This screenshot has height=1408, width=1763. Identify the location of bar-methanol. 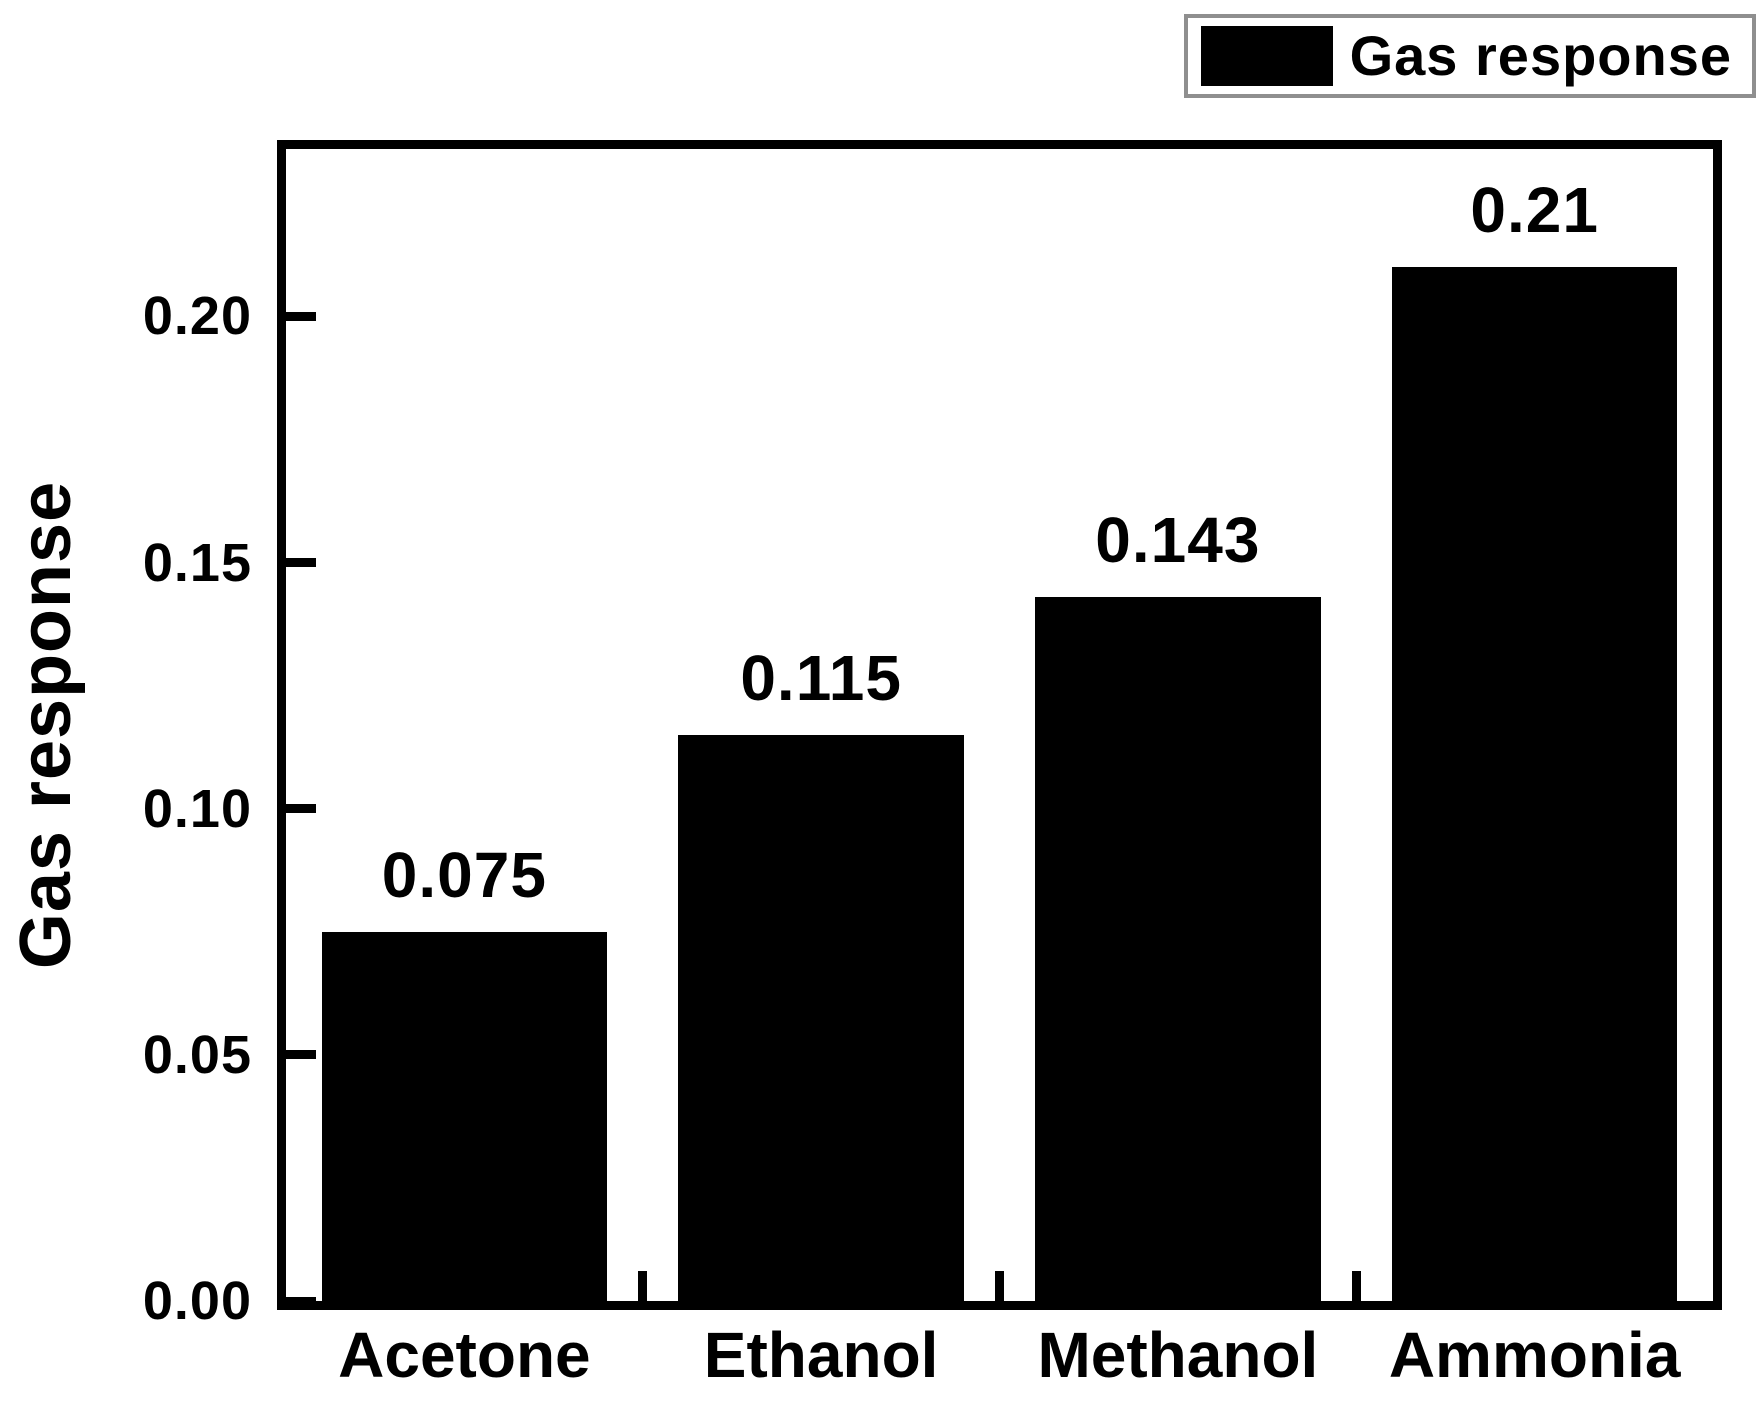
(1178, 949).